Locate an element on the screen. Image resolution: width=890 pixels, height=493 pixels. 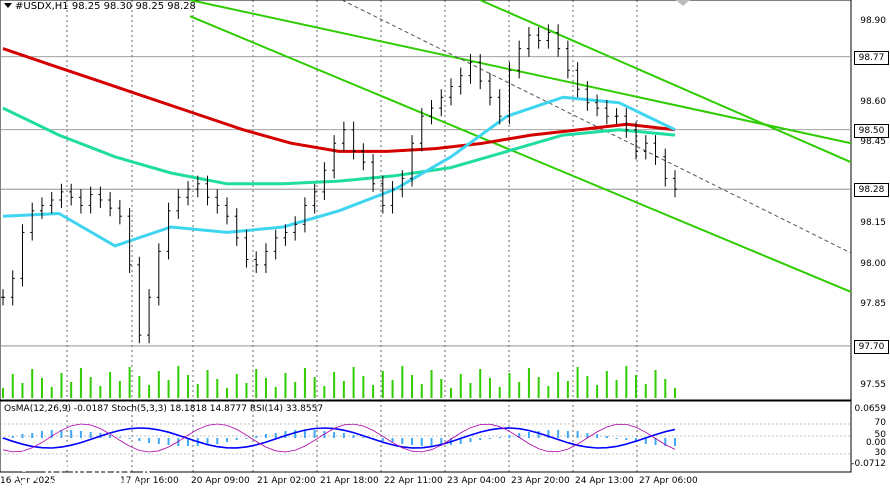
time-axis-label: 20 Apr 09:00 is located at coordinates (220, 481).